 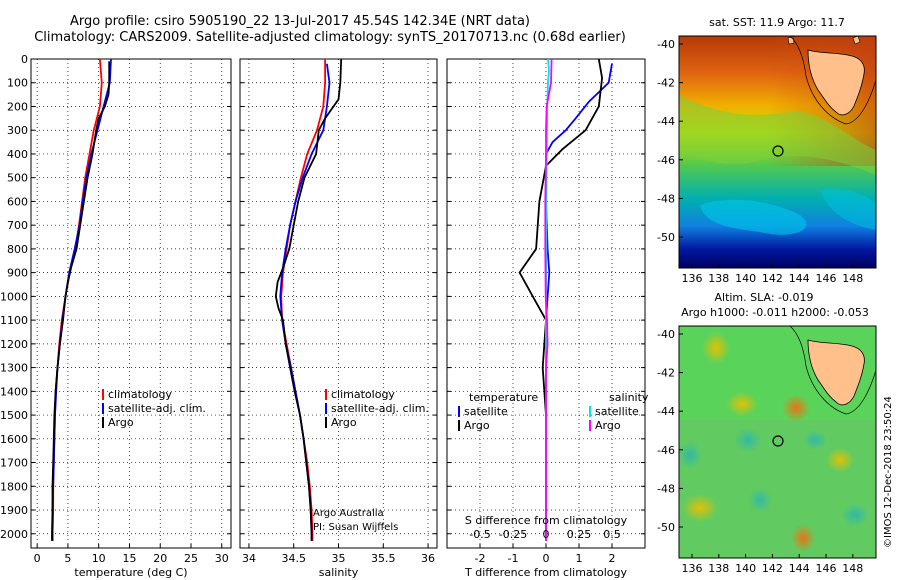 I want to click on x-tick-label: 20, so click(x=160, y=558).